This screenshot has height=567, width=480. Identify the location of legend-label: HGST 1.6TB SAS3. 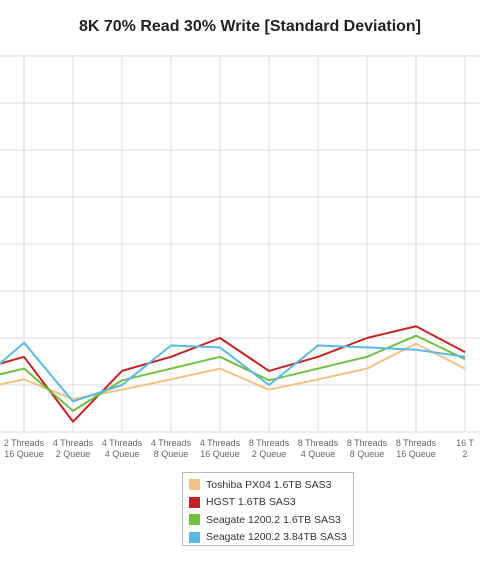
(251, 502).